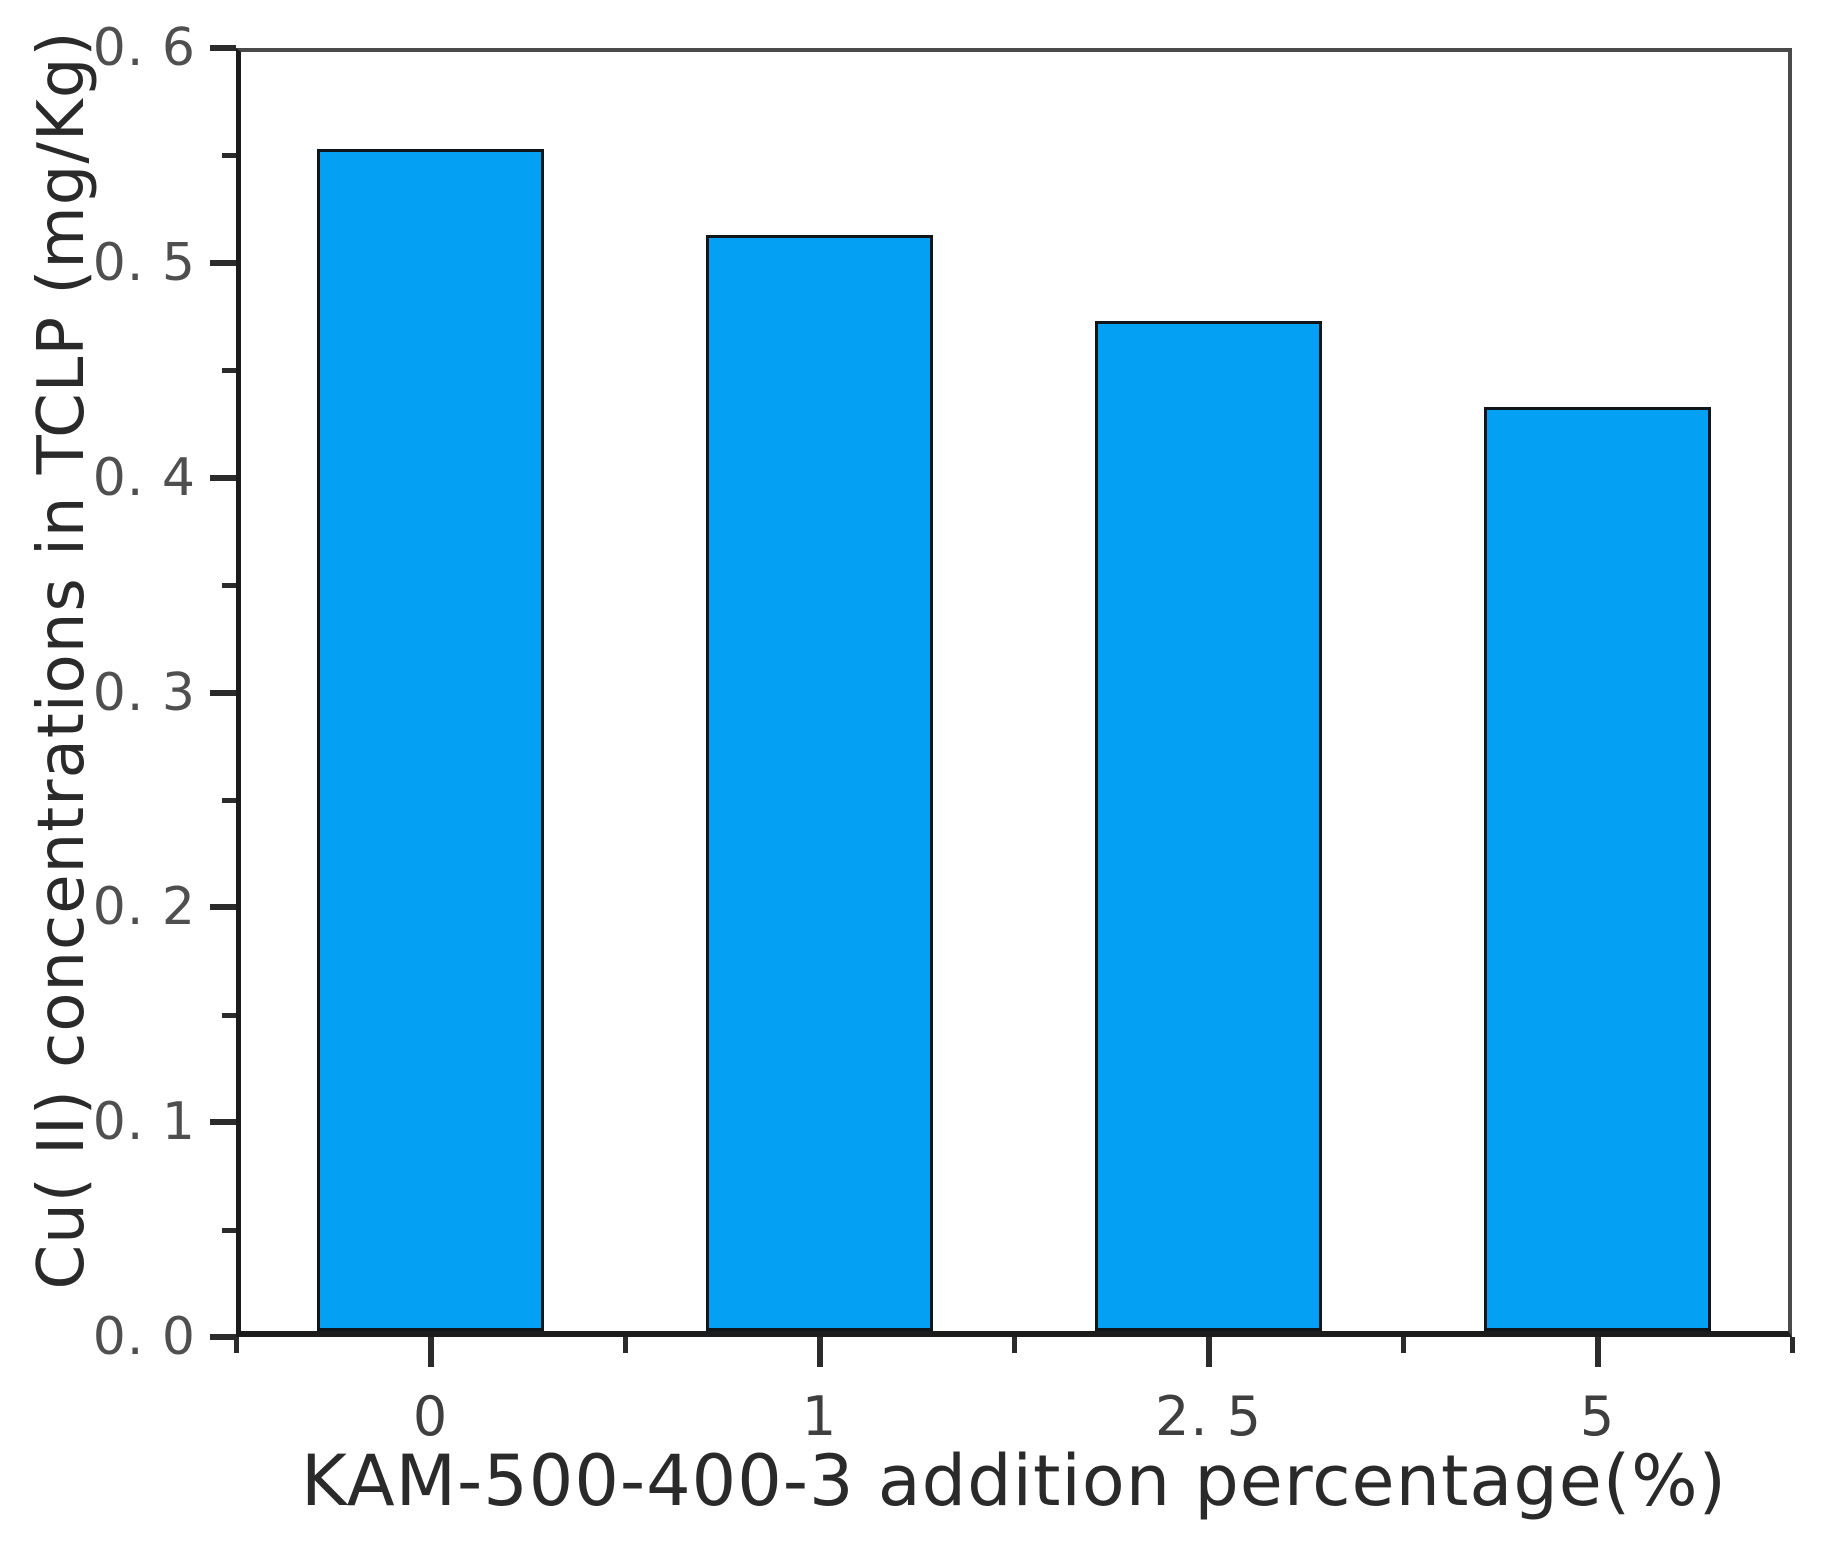 Image resolution: width=1830 pixels, height=1545 pixels. I want to click on y-tick-label: 0. 6, so click(144, 48).